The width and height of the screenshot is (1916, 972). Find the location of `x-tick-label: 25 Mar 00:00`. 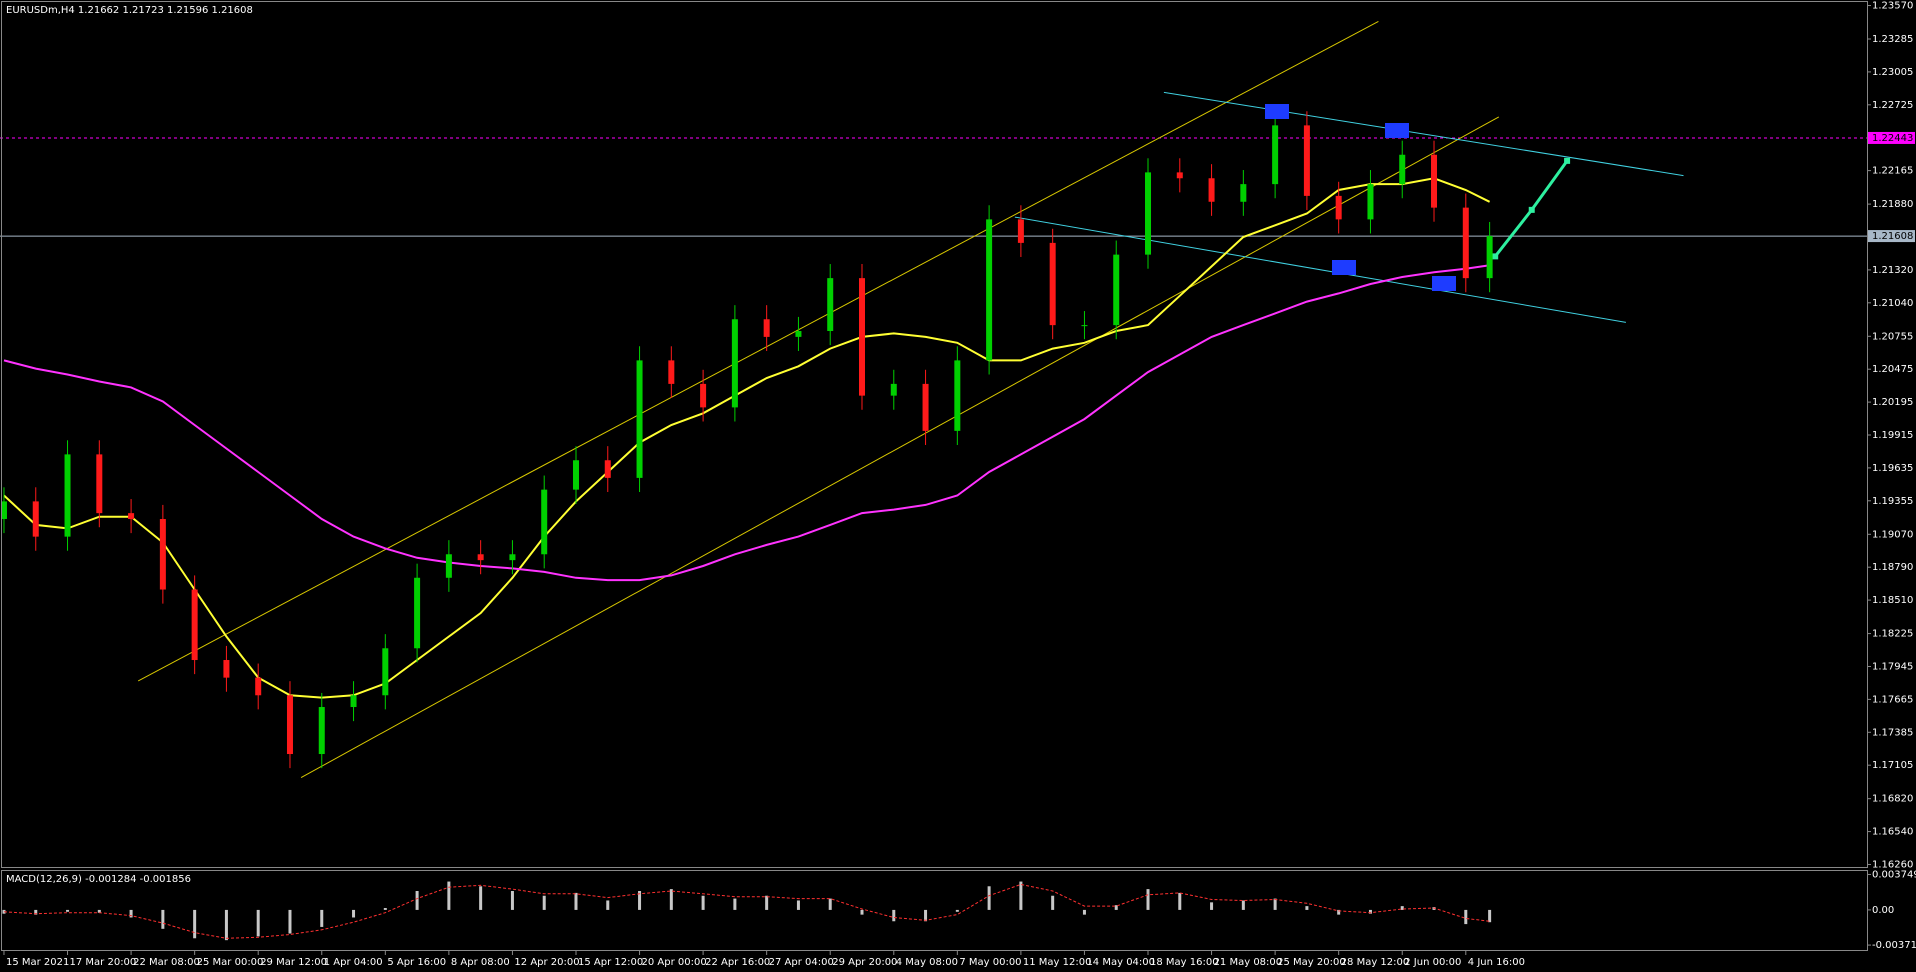

x-tick-label: 25 Mar 00:00 is located at coordinates (230, 962).